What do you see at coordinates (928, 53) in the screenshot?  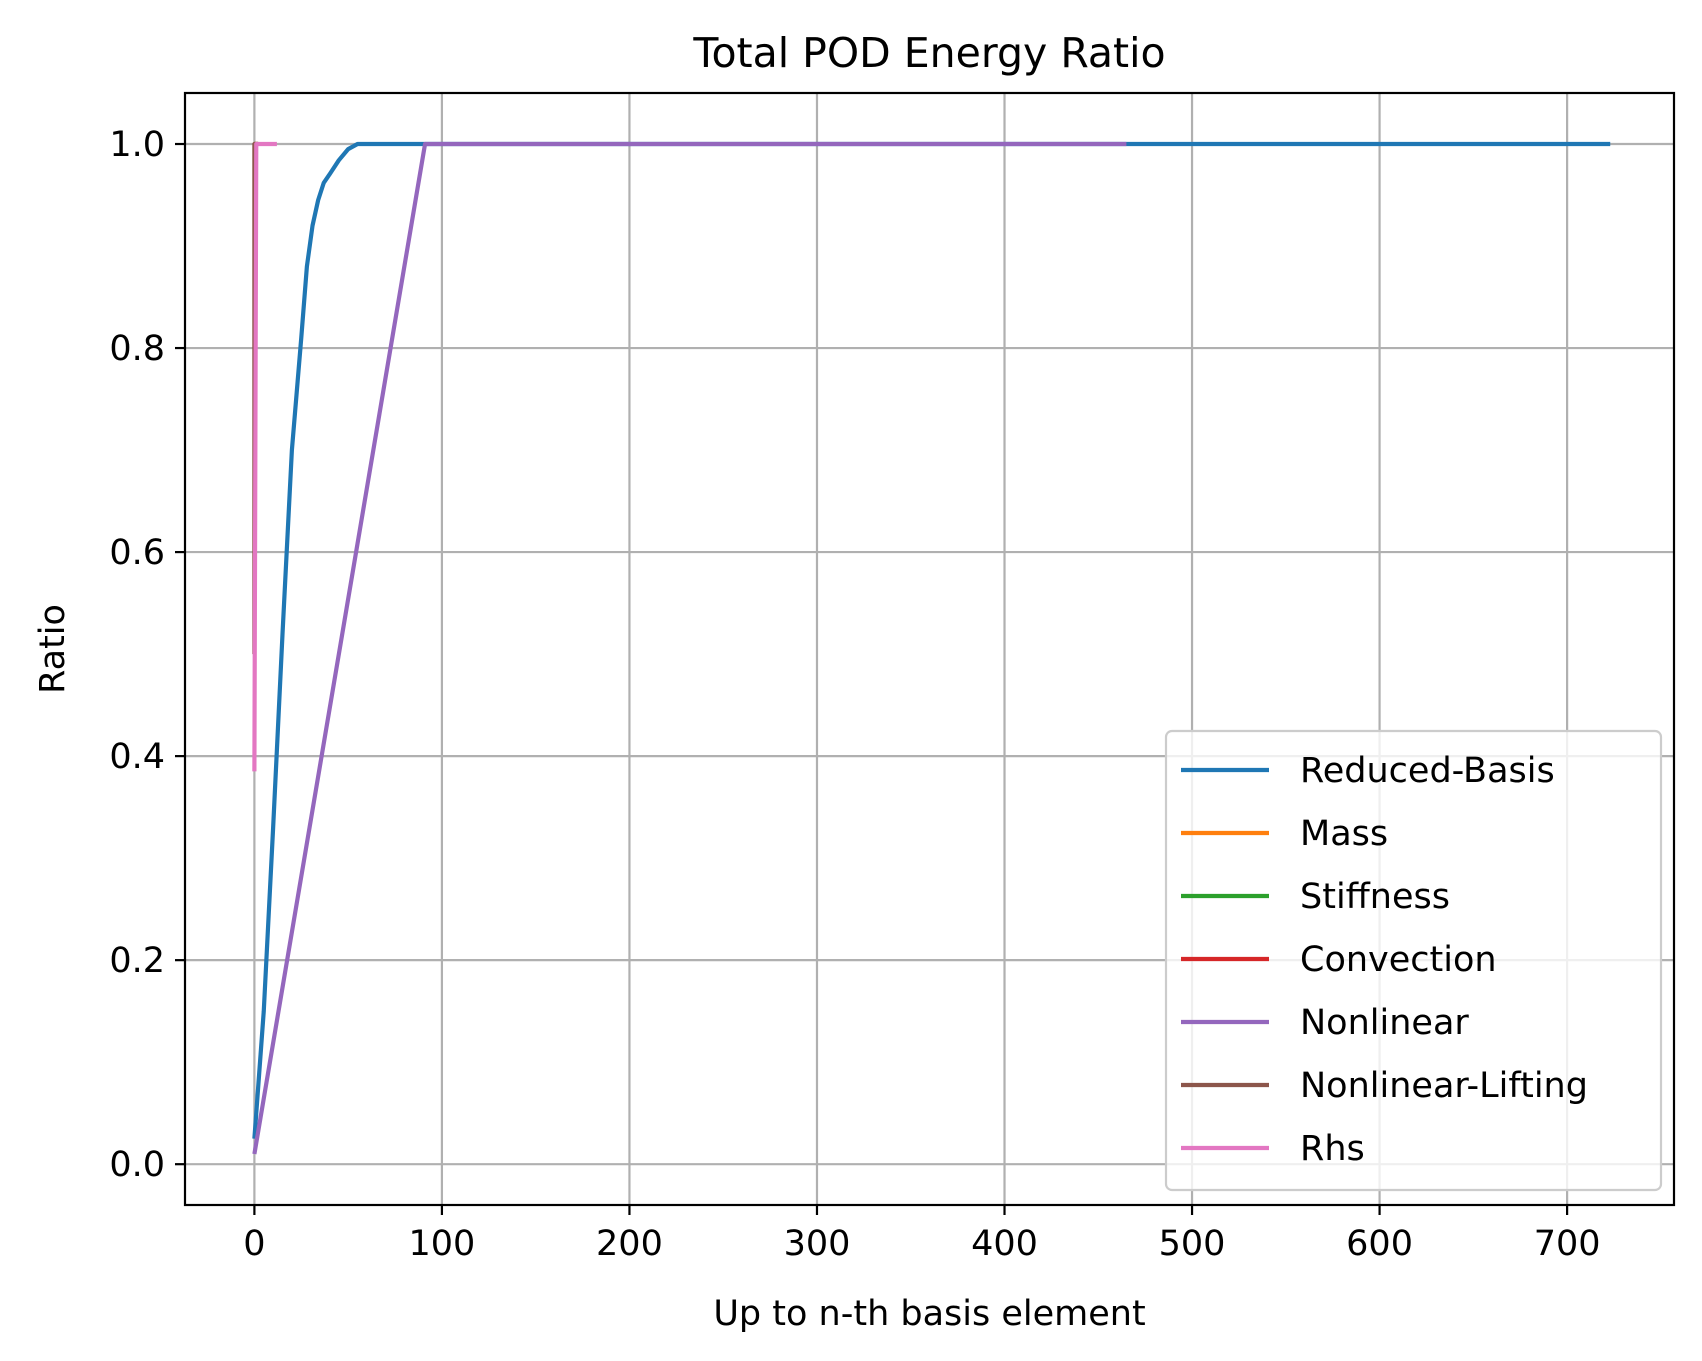 I see `chart-title: Total POD Energy Ratio` at bounding box center [928, 53].